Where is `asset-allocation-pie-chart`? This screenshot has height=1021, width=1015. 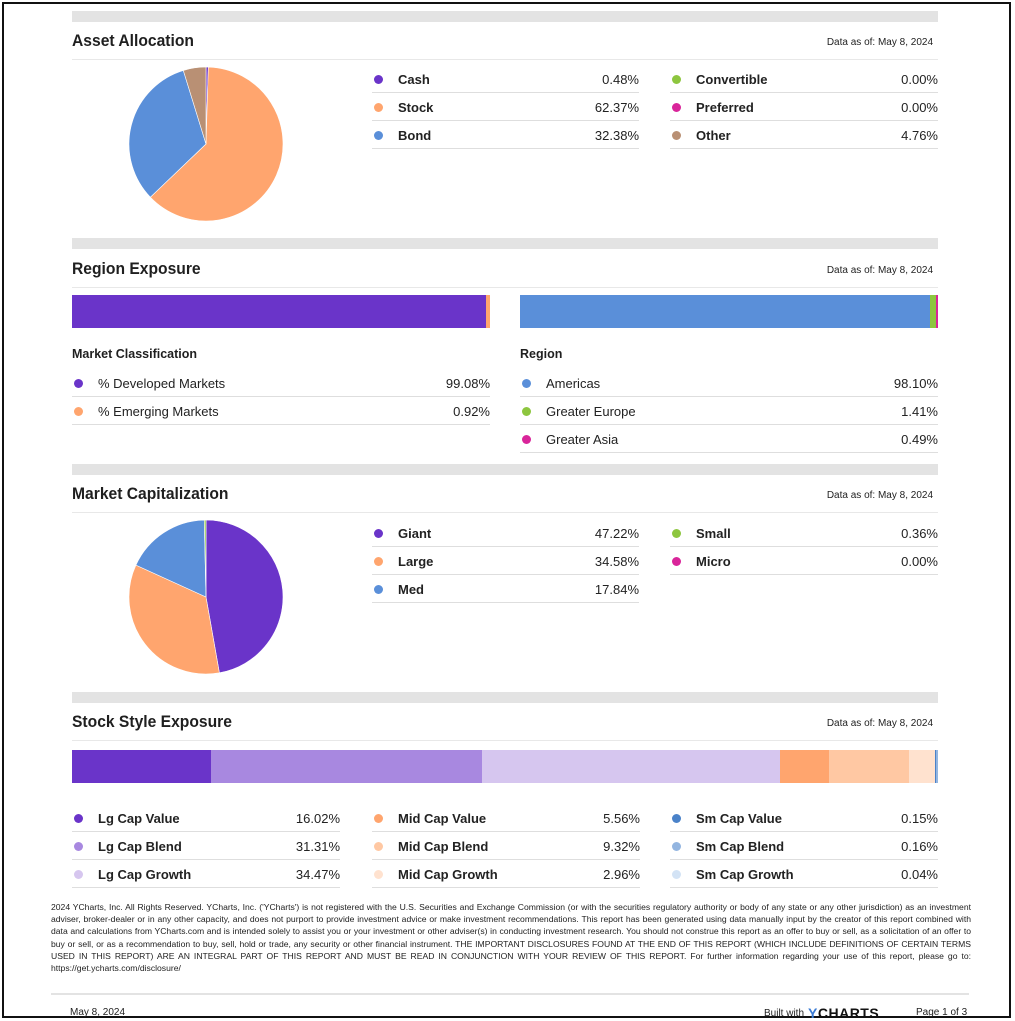
asset-allocation-pie-chart is located at coordinates (206, 144).